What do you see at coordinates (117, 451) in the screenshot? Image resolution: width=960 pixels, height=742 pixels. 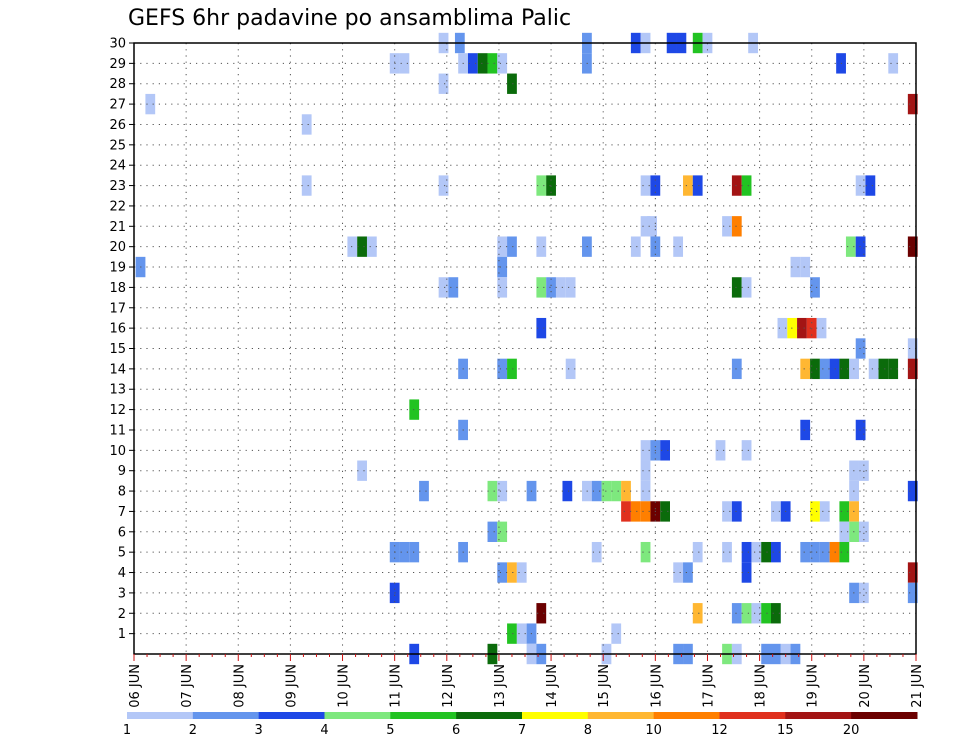 I see `y-tick-label: 10` at bounding box center [117, 451].